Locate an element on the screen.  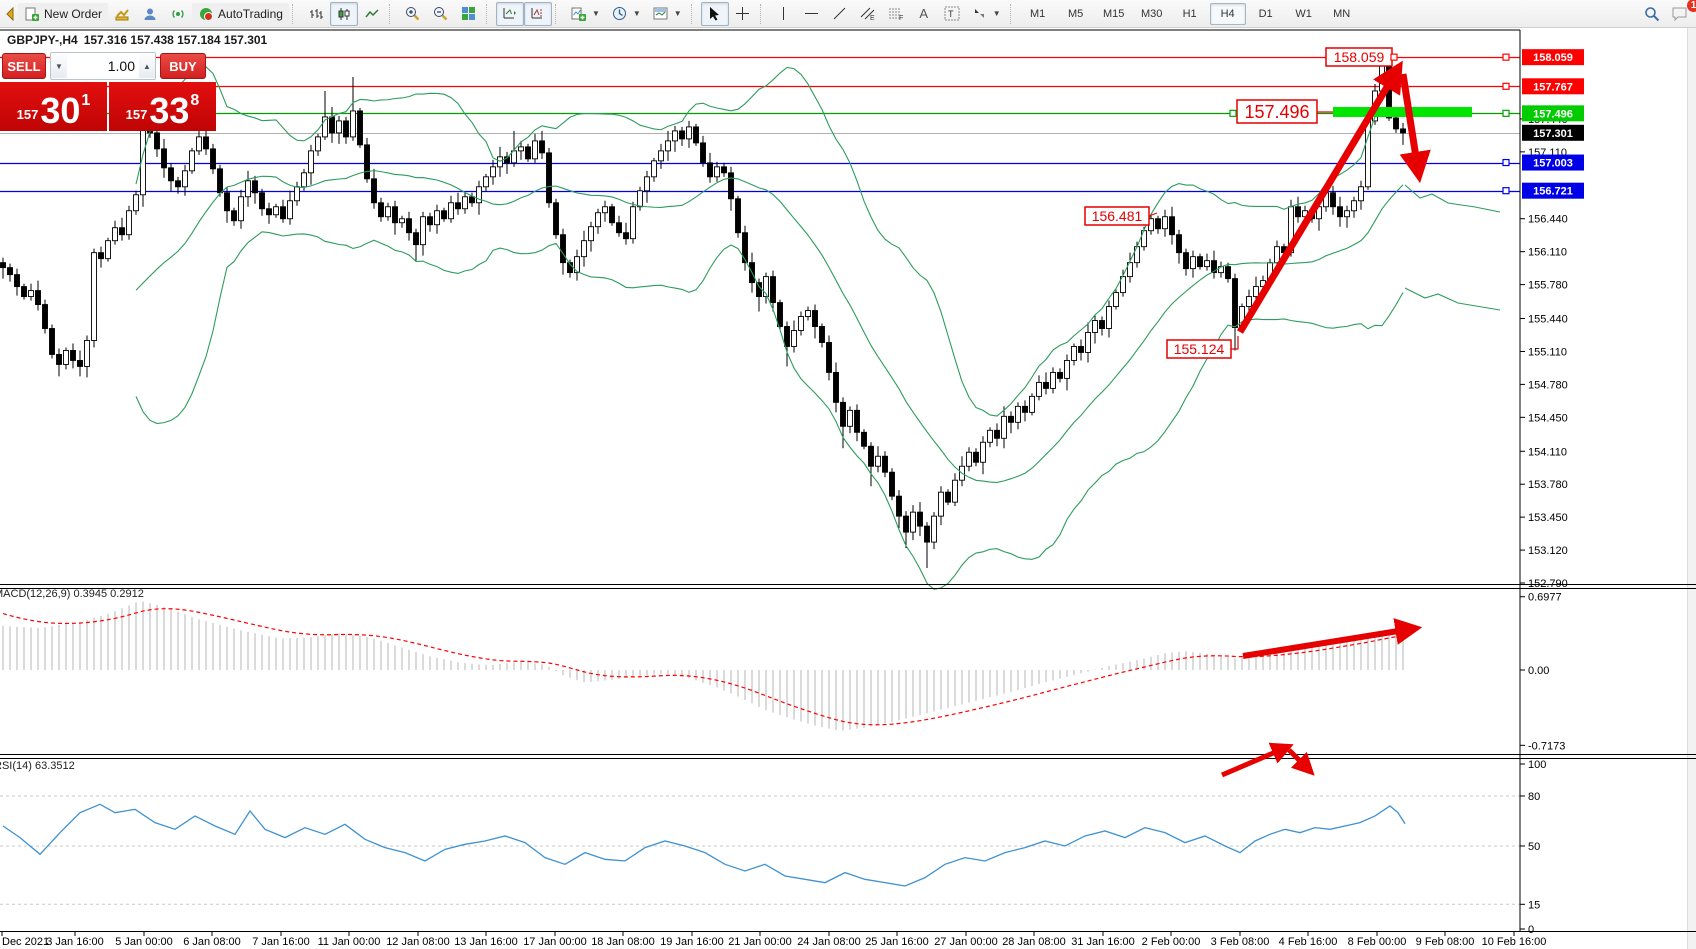
arrows-button: ▼ is located at coordinates (986, 14).